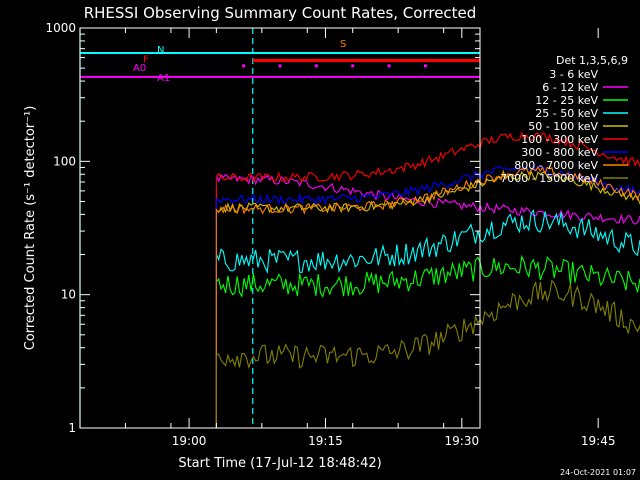 This screenshot has height=480, width=640. I want to click on legend-entry-label: 3 - 6 keV, so click(573, 74).